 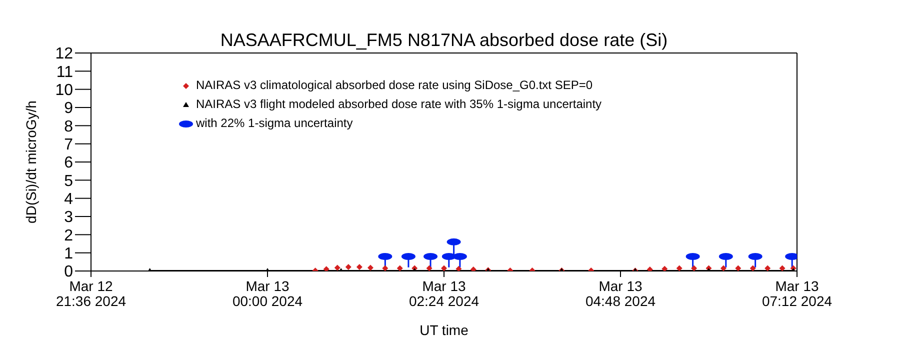 What do you see at coordinates (64, 54) in the screenshot?
I see `y-tick-label: 12` at bounding box center [64, 54].